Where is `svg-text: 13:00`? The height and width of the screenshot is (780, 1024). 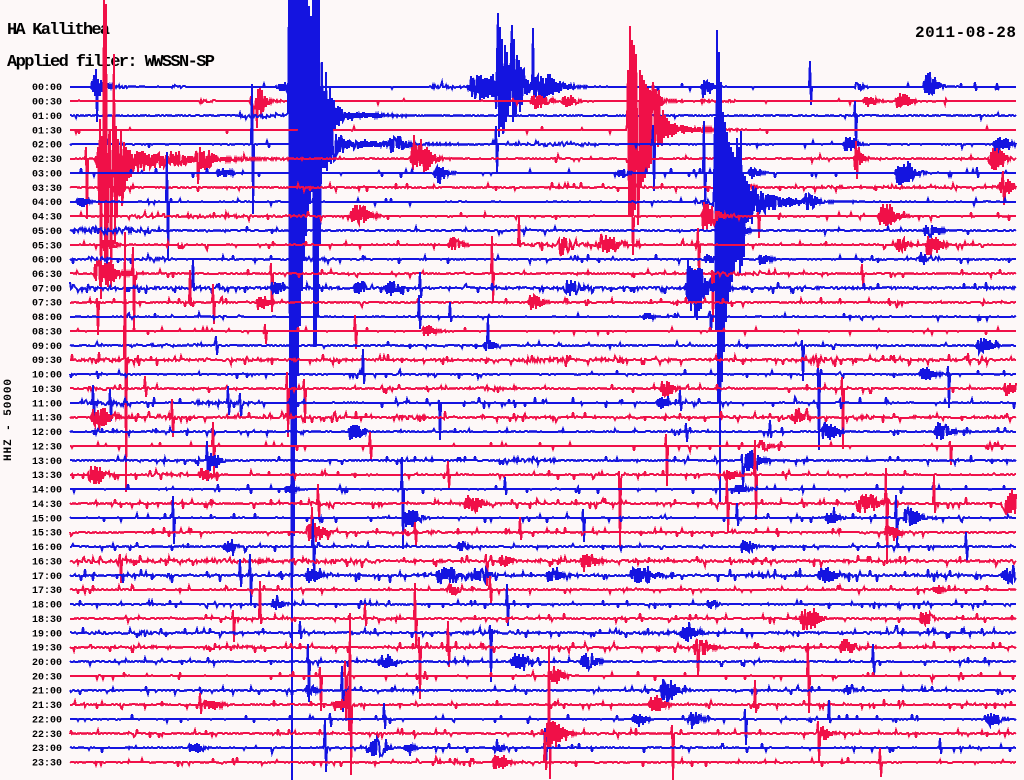
svg-text: 13:00 is located at coordinates (47, 462).